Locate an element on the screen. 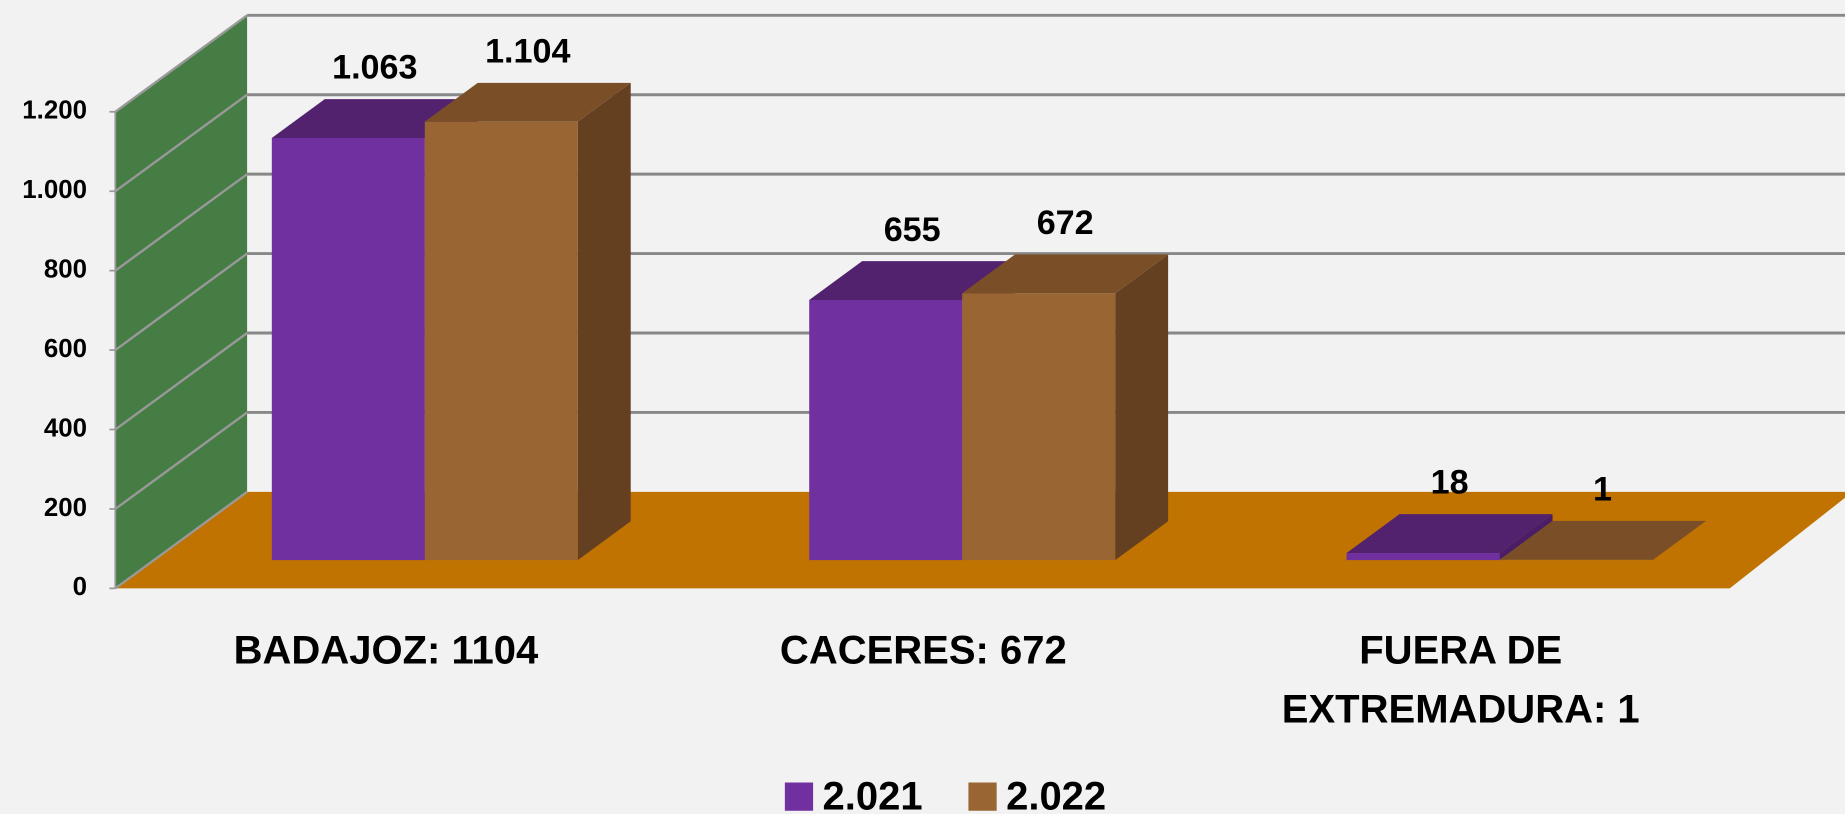  y-tick-label: 600 is located at coordinates (65, 349).